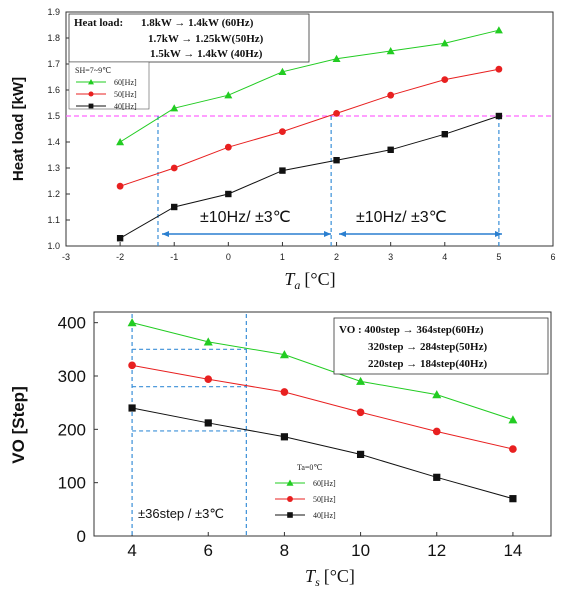 The height and width of the screenshot is (595, 563). I want to click on range-annotation-top-left: ±10Hz/ ±3℃, so click(245, 217).